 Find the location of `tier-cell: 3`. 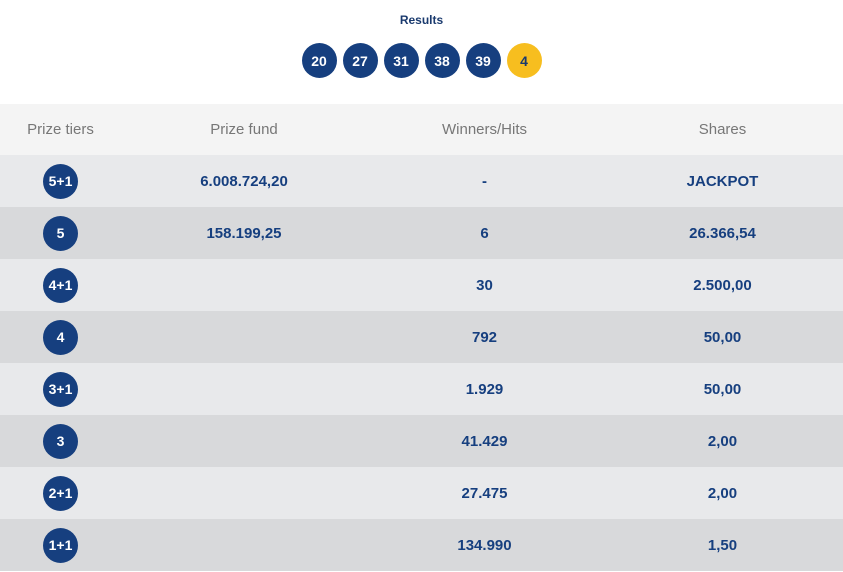

tier-cell: 3 is located at coordinates (60, 441).